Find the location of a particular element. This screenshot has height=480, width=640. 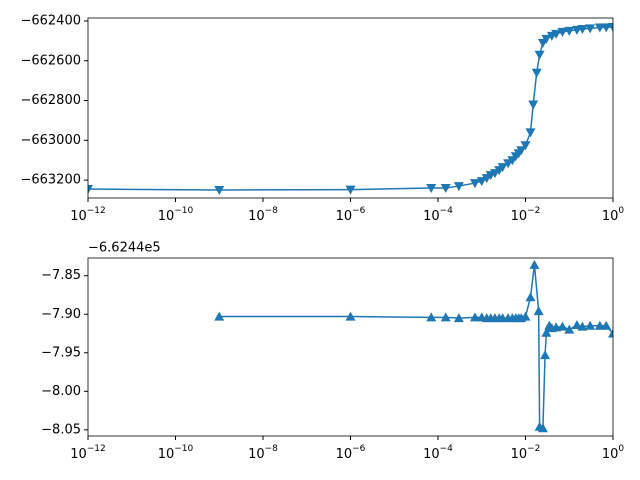

y-tick-label: −8.00 is located at coordinates (61, 391).